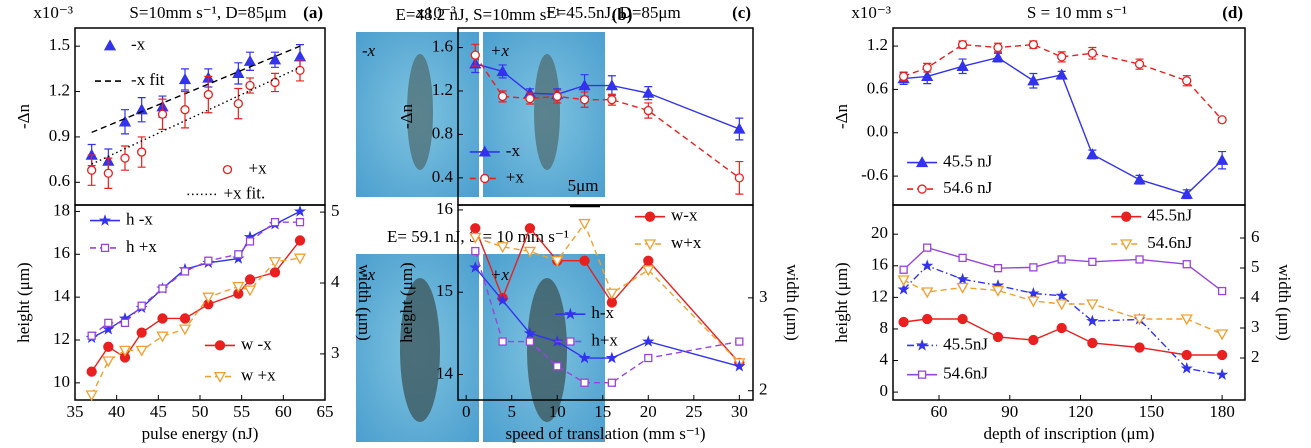  Describe the element at coordinates (364, 302) in the screenshot. I see `y2-axis-label: width (μm)` at that location.